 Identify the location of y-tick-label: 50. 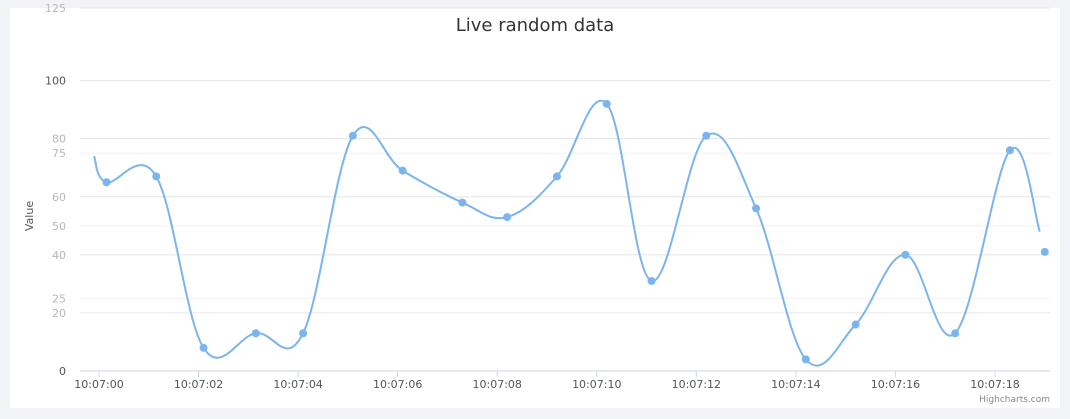
(59, 226).